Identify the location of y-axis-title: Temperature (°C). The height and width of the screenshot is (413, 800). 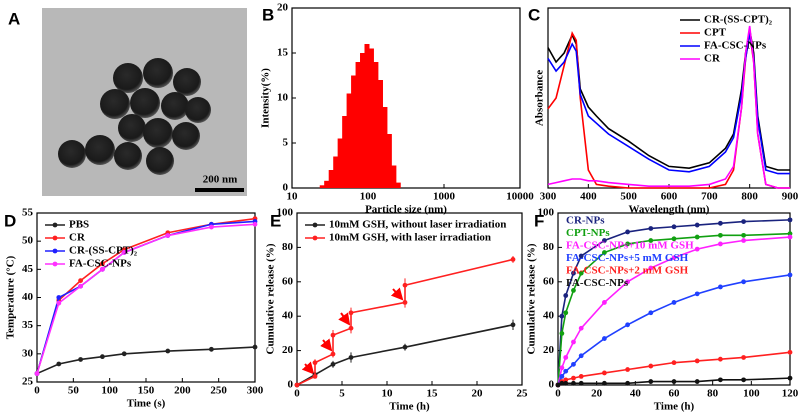
(11, 297).